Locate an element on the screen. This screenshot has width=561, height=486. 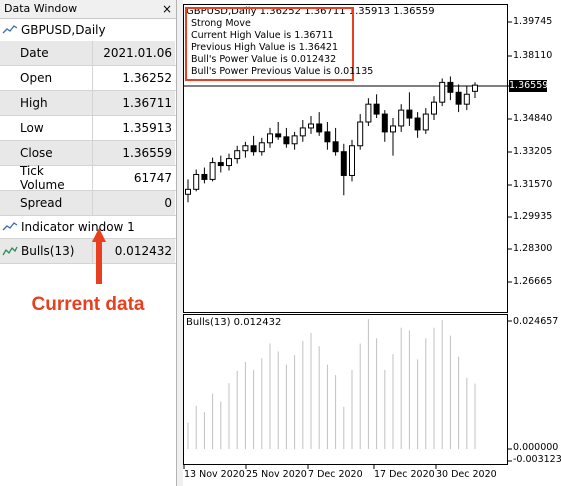
data-row-close: Close 1.36559 is located at coordinates (88, 153).